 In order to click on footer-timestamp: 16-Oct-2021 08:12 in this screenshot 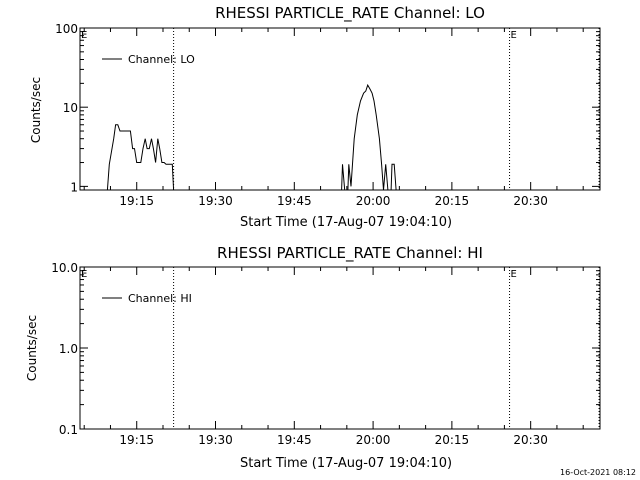, I will do `click(598, 472)`.